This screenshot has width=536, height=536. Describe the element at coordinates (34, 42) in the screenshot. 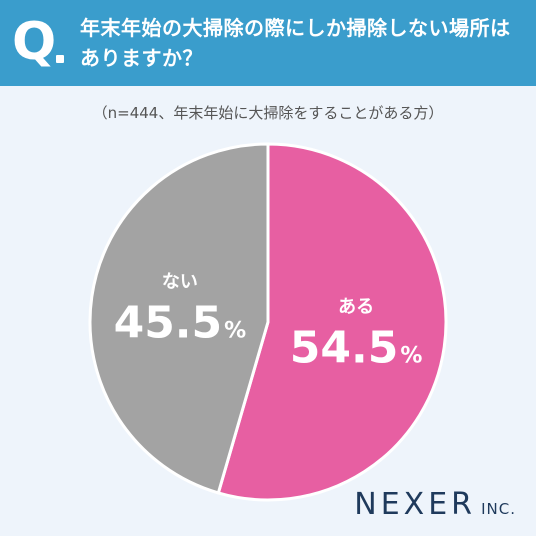

I see `q-mark: Q` at that location.